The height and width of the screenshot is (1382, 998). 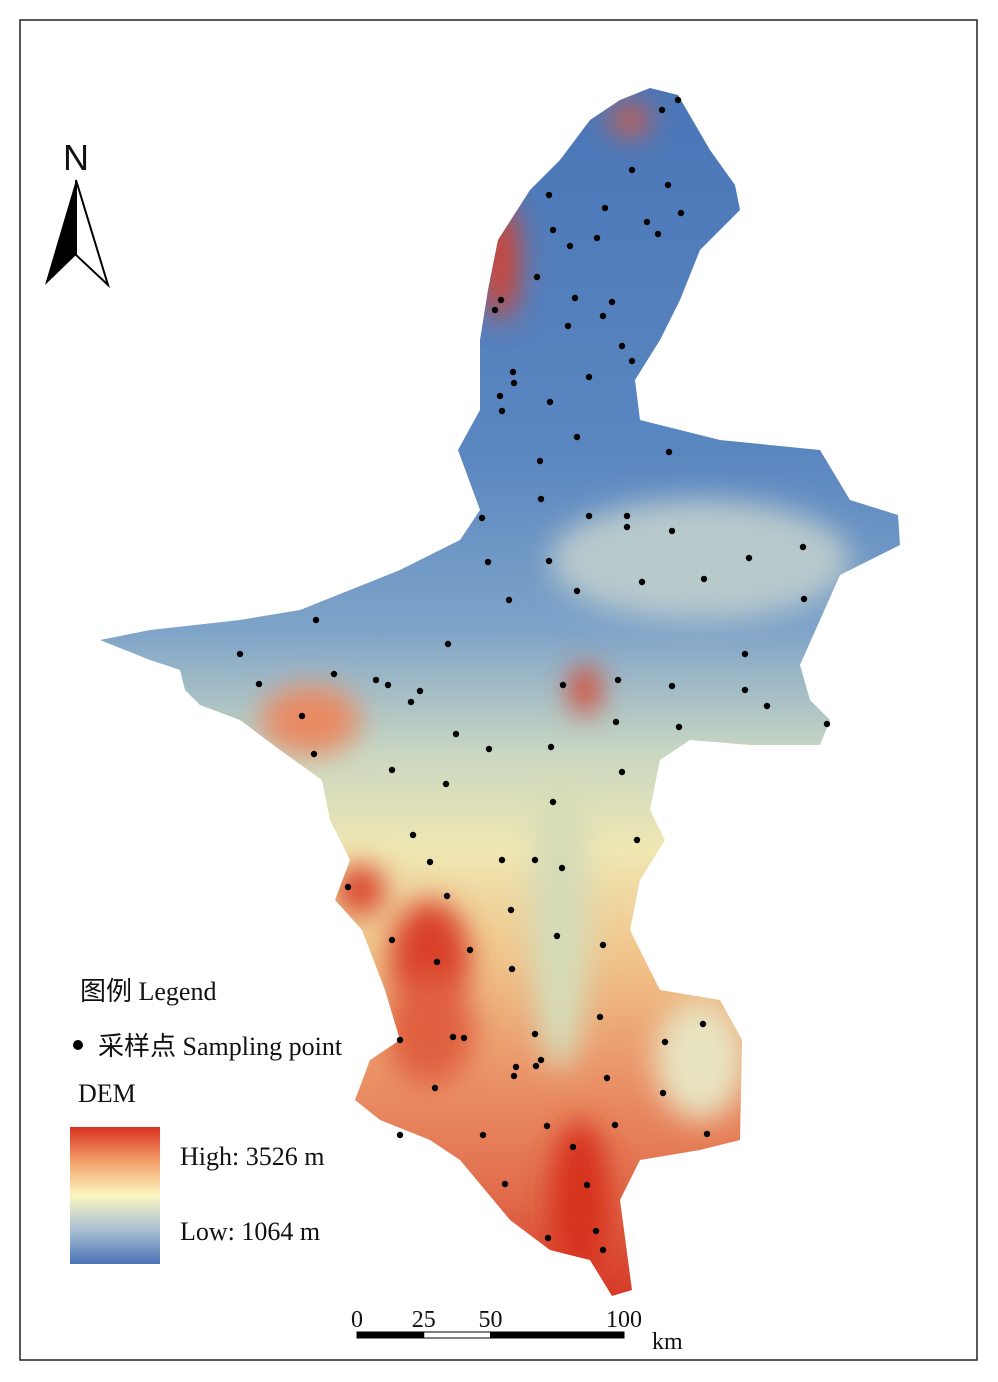 I want to click on scale-unit: km, so click(x=667, y=1342).